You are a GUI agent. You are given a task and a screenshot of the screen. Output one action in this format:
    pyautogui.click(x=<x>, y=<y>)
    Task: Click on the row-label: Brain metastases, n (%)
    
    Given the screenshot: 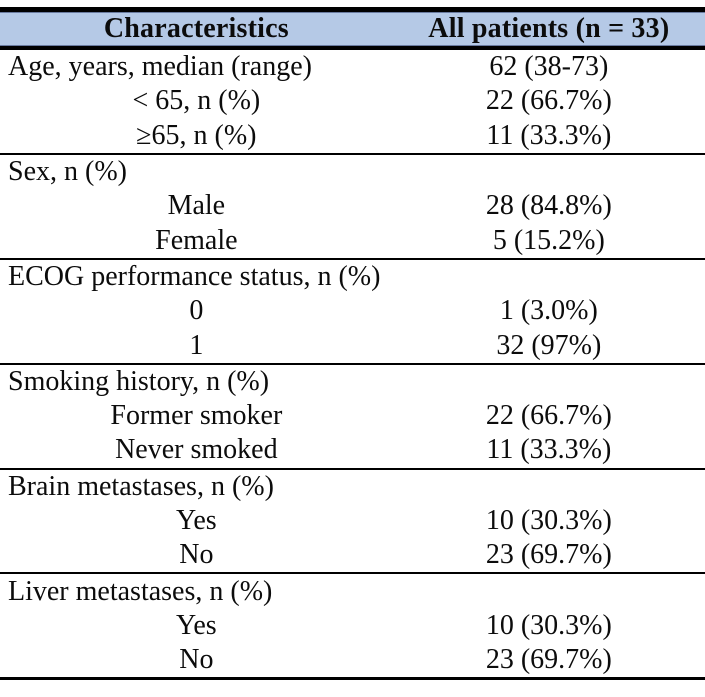 What is the action you would take?
    pyautogui.click(x=196, y=485)
    